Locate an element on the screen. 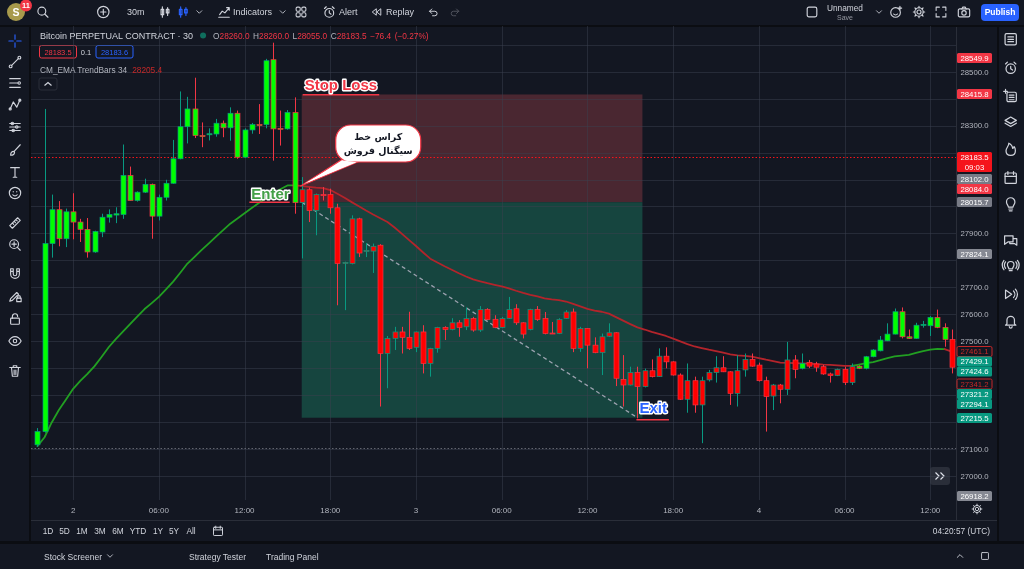  text: 04:20:57 (UTC) is located at coordinates (961, 531).